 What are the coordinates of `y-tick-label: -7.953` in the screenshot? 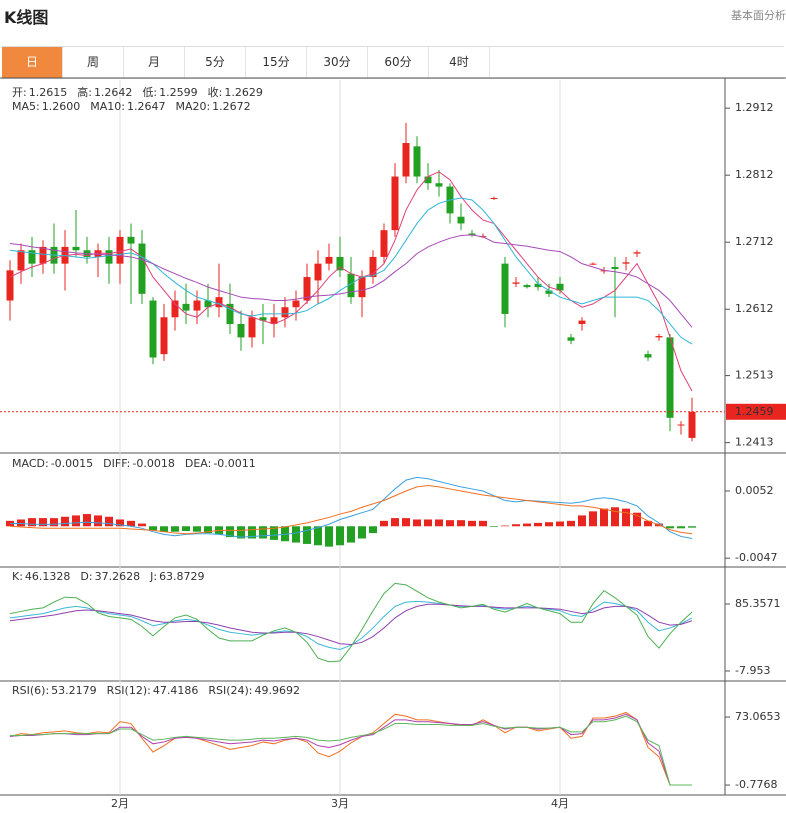 It's located at (752, 670).